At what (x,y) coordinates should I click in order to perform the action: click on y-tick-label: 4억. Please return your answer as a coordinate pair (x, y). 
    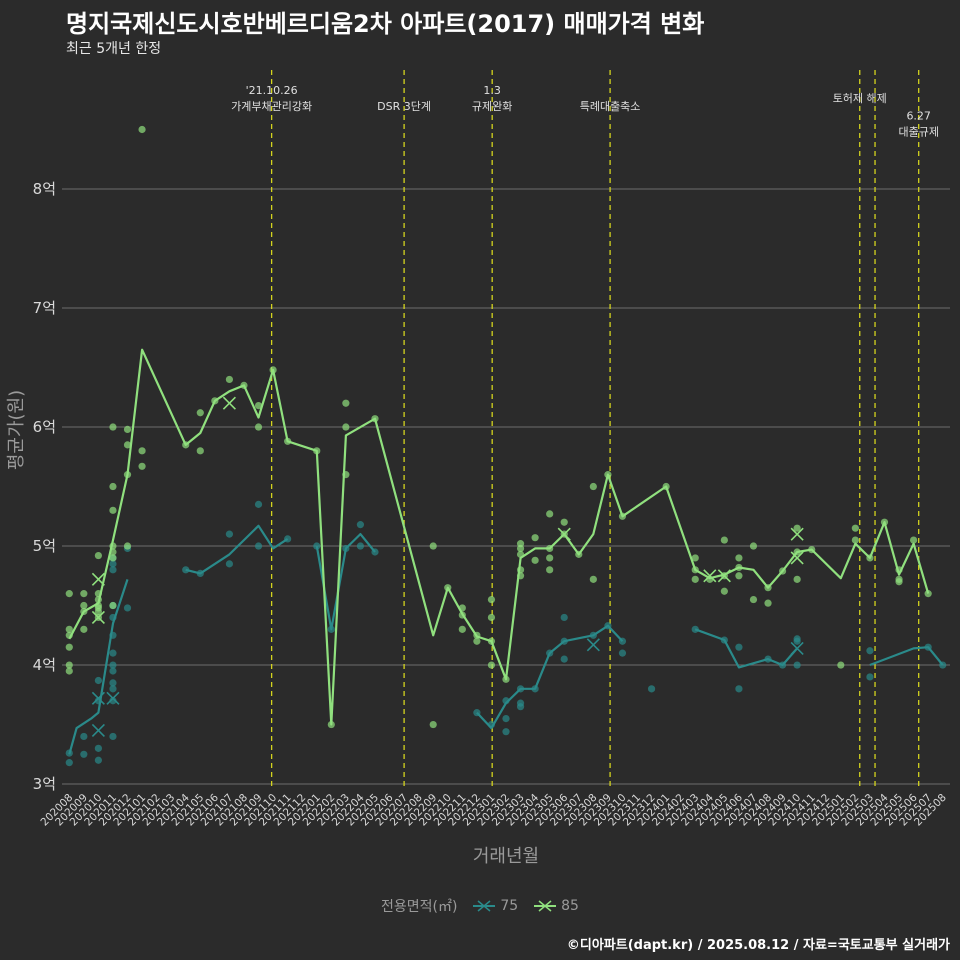
    Looking at the image, I should click on (44, 665).